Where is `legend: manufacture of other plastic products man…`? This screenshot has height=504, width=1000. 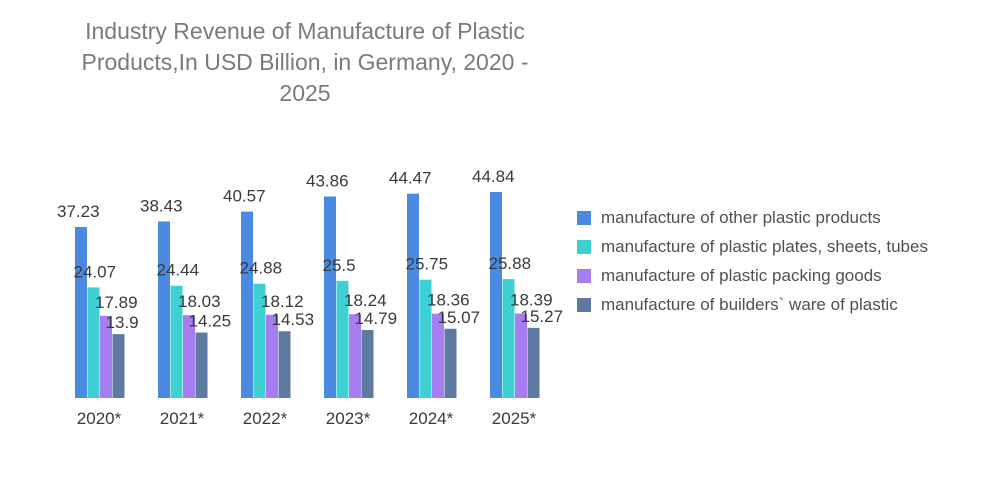
legend: manufacture of other plastic products man… is located at coordinates (752, 261).